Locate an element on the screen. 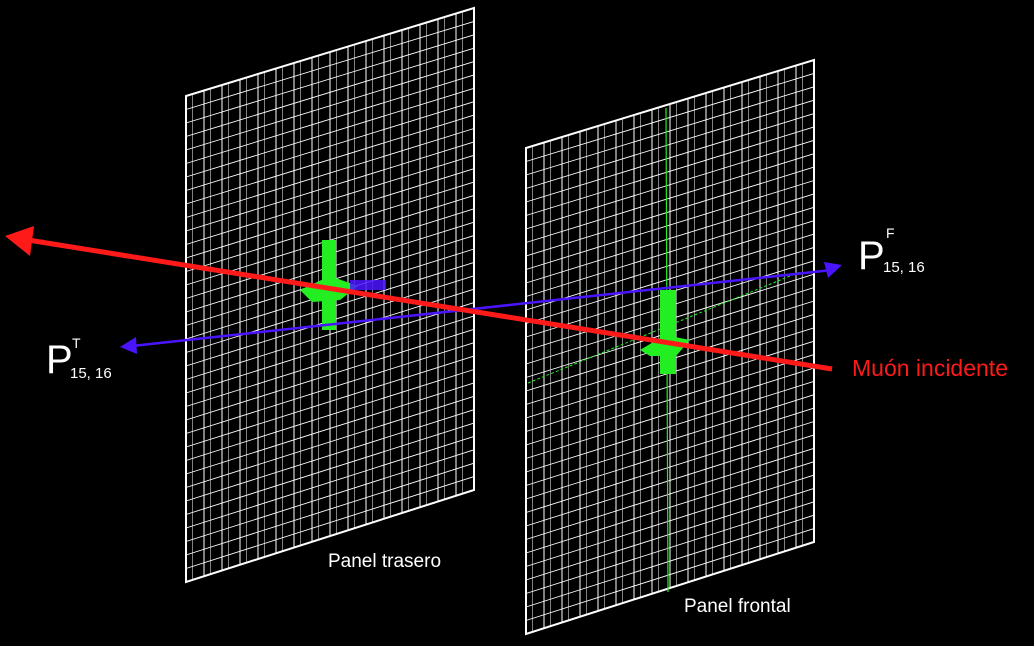  point-rear-subscript: 15, 16 is located at coordinates (91, 373).